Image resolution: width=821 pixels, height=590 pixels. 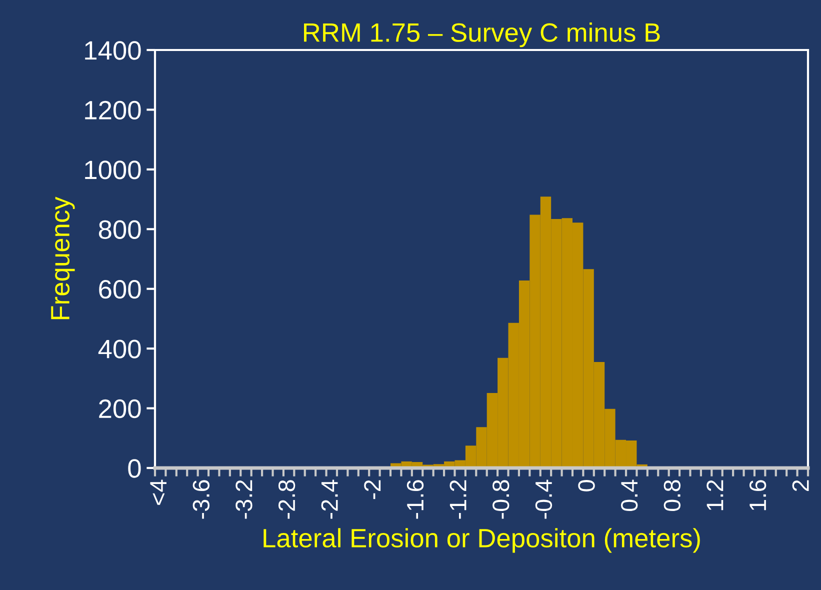 I want to click on x-tick-label: -3.6, so click(x=201, y=499).